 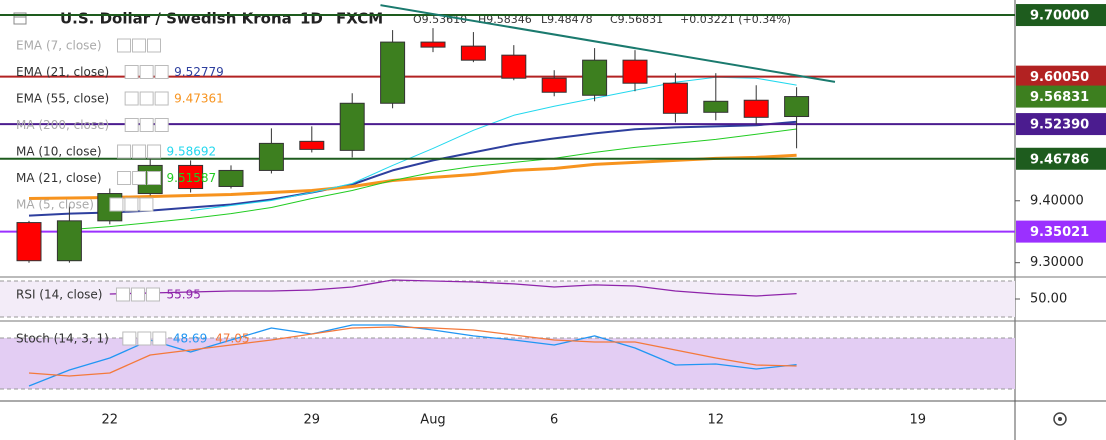 I want to click on price-label: 9.46786, so click(x=1059, y=159).